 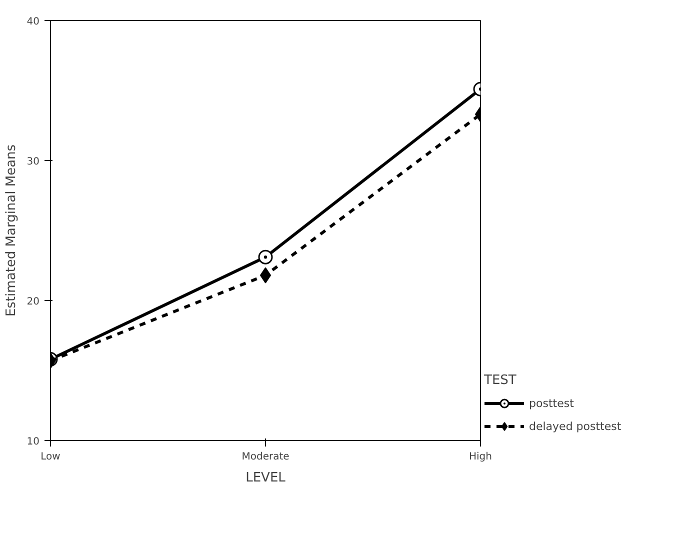 I want to click on legend-label: delayed posttest, so click(x=575, y=426).